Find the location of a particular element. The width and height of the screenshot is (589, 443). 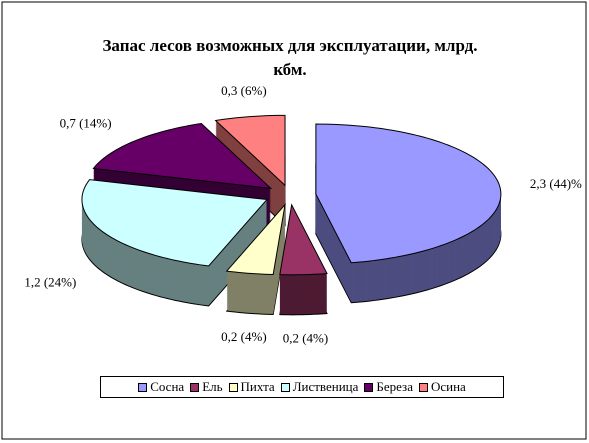

legend-item: Лиственица is located at coordinates (319, 387).